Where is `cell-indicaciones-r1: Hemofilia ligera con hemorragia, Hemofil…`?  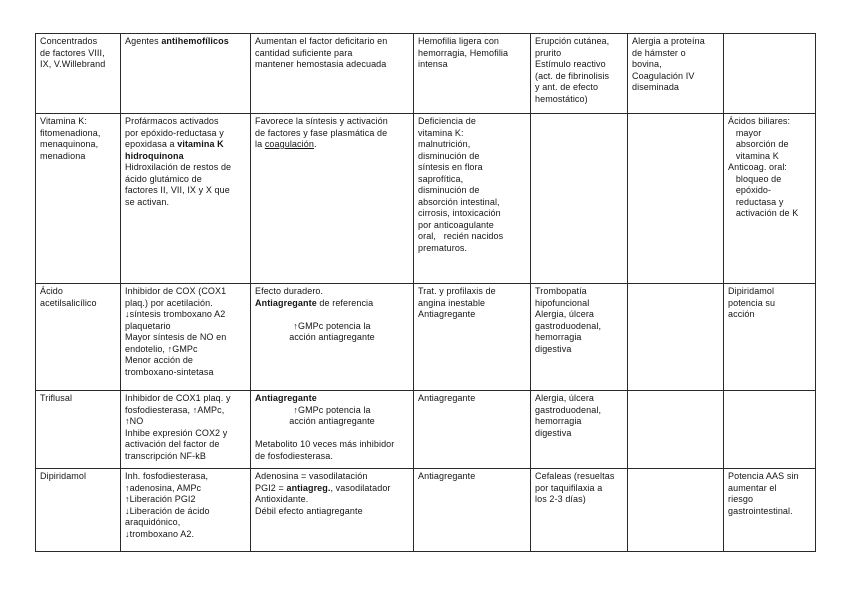 cell-indicaciones-r1: Hemofilia ligera con hemorragia, Hemofil… is located at coordinates (472, 73).